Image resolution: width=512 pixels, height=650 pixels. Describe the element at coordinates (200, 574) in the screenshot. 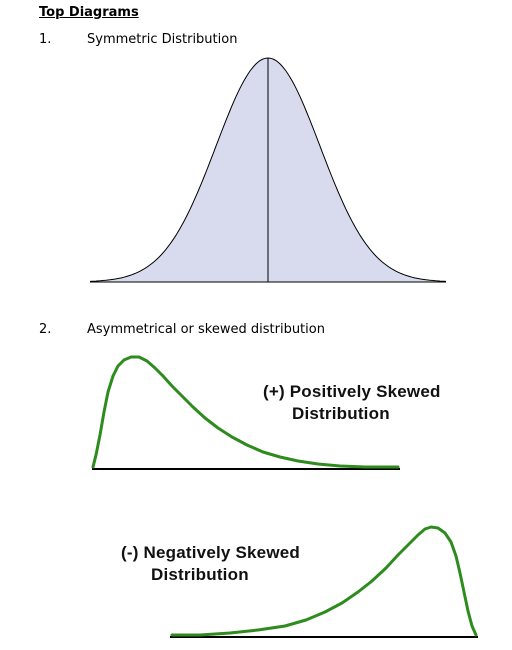

I see `negative-skew-label-line2: Distribution` at that location.